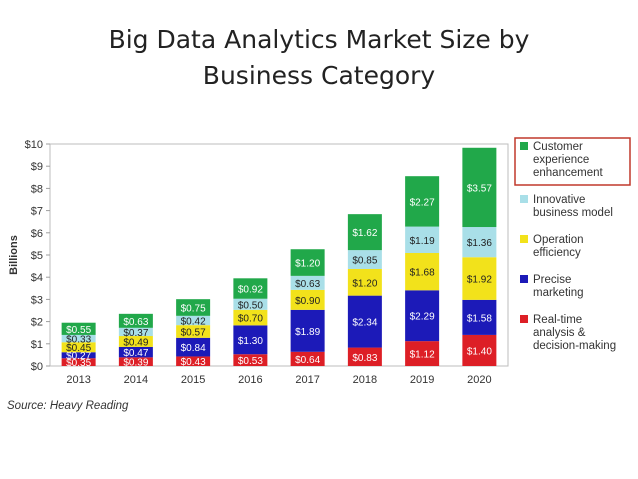 The height and width of the screenshot is (479, 638). I want to click on data-label: $1.30, so click(250, 341).